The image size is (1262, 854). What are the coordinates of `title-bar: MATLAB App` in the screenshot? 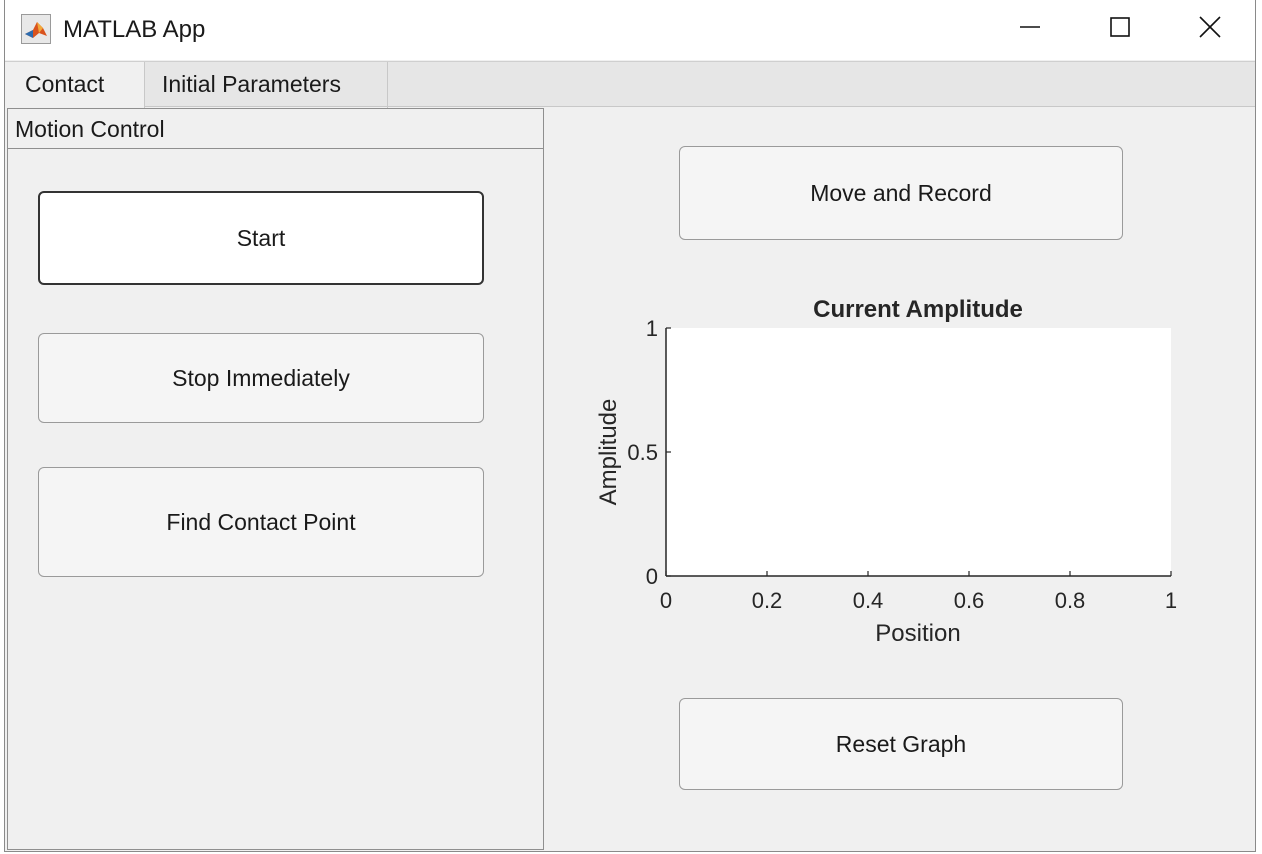 It's located at (630, 30).